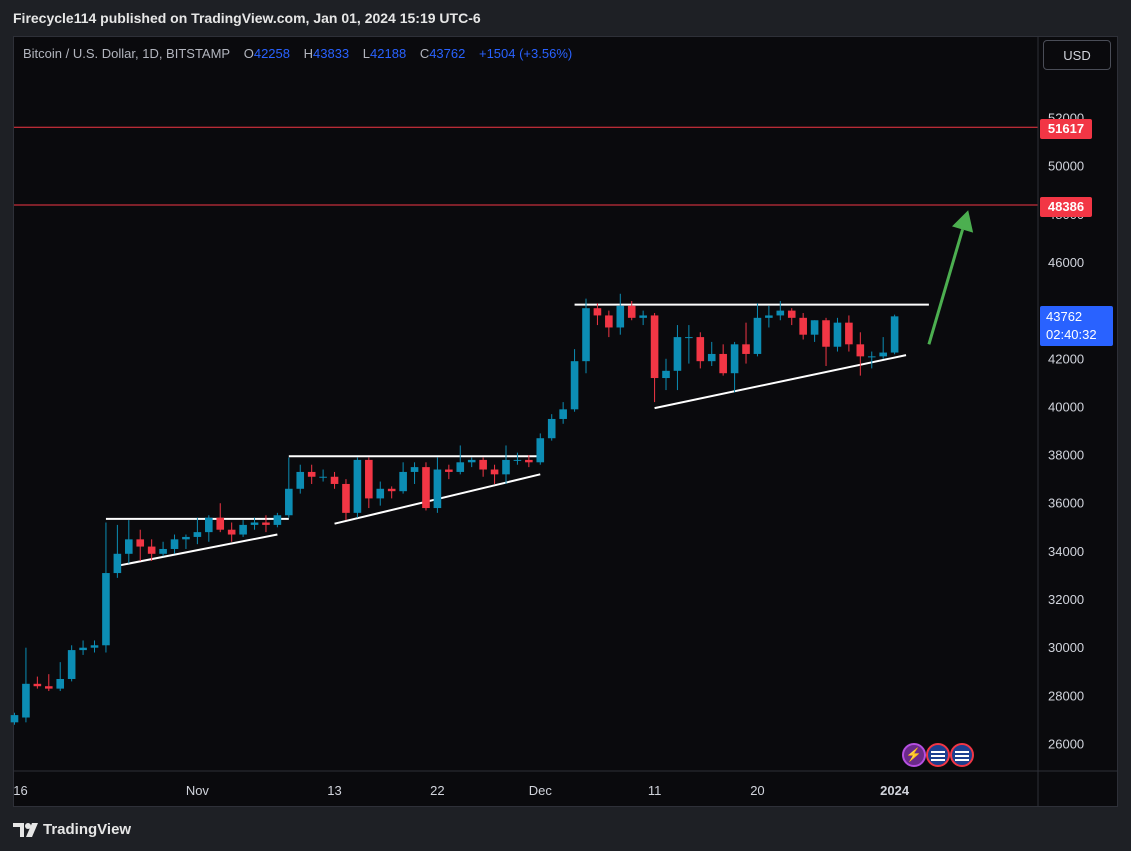 The width and height of the screenshot is (1131, 851). Describe the element at coordinates (127, 53) in the screenshot. I see `symbol-name: Bitcoin / U.S. Dollar, 1D, BITSTAMP` at that location.